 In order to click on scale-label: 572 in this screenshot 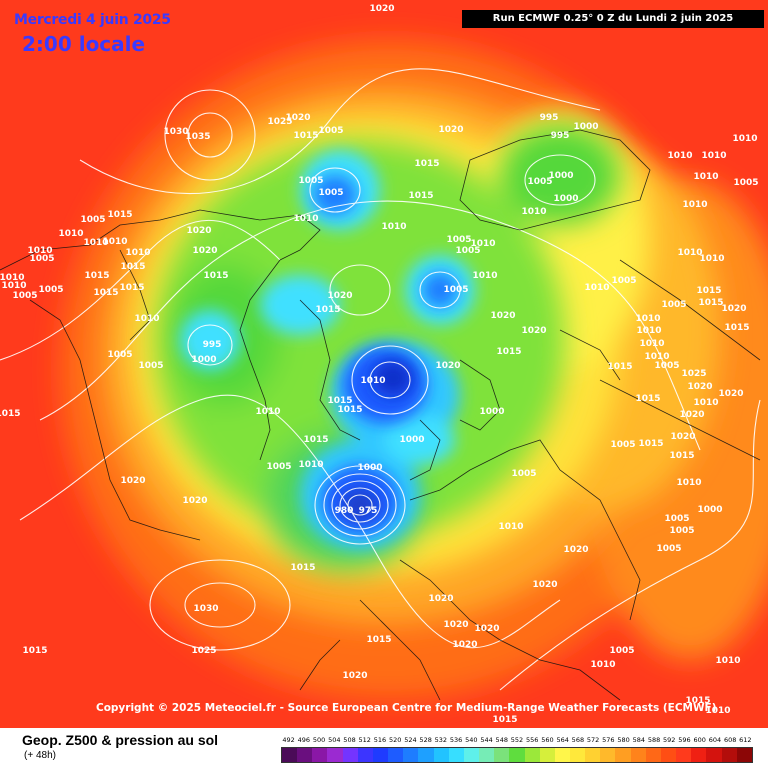, I will do `click(593, 740)`.